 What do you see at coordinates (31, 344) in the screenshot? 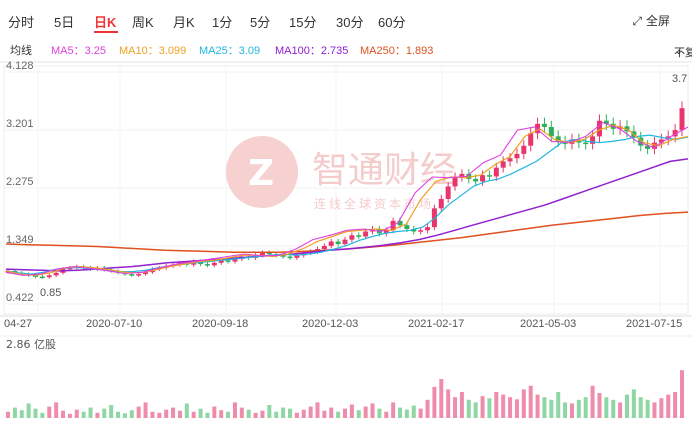
I see `volume-label: 2.86 亿股` at bounding box center [31, 344].